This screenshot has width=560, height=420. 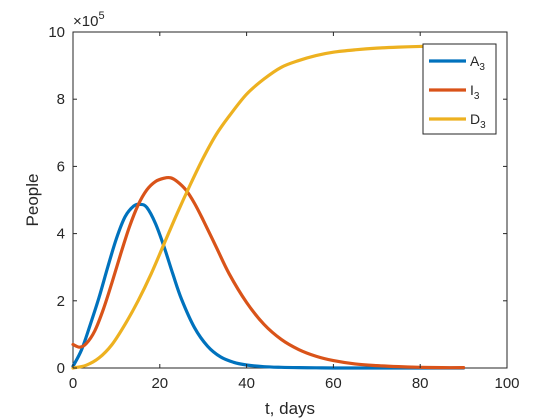 I want to click on x-axis-label: t, days, so click(x=290, y=408).